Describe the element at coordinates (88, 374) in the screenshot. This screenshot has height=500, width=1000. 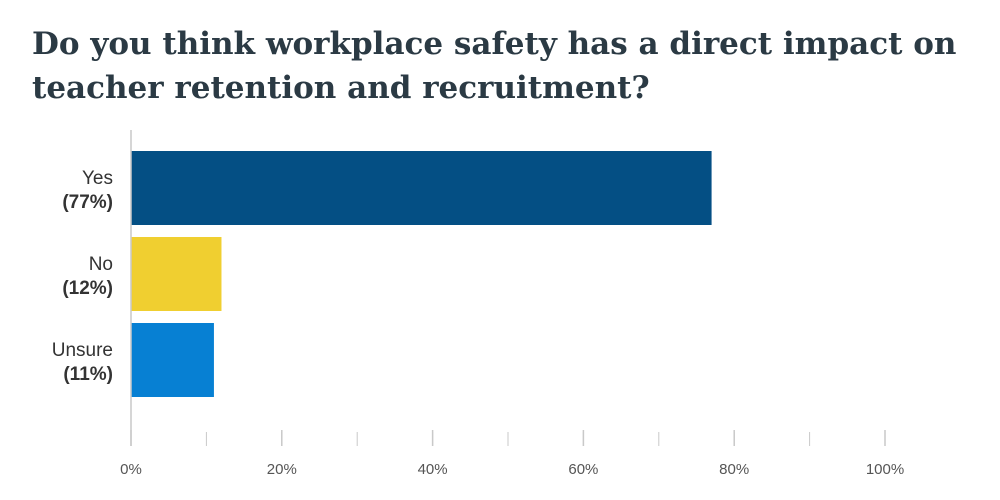
I see `category-percent-unsure: (11%)` at that location.